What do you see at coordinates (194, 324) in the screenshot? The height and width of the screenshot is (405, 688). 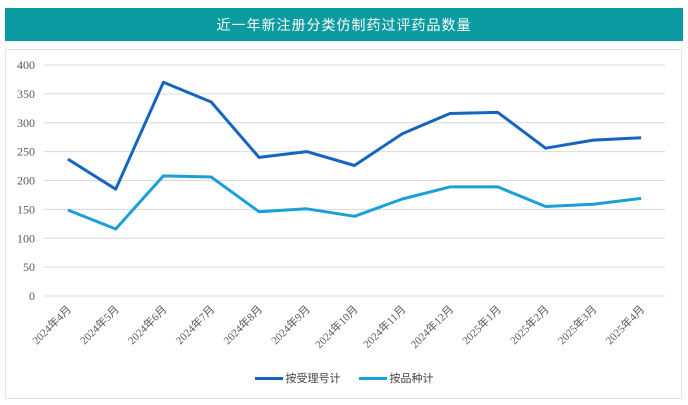 I see `x-tick-label: 2024年7月` at bounding box center [194, 324].